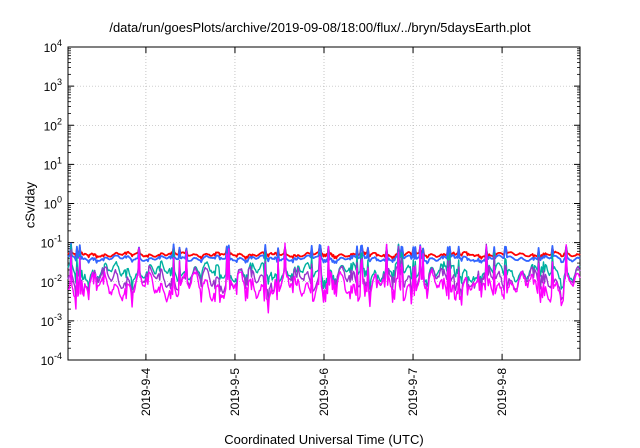 The width and height of the screenshot is (640, 448). What do you see at coordinates (53, 46) in the screenshot?
I see `y-tick-label: 10⁴` at bounding box center [53, 46].